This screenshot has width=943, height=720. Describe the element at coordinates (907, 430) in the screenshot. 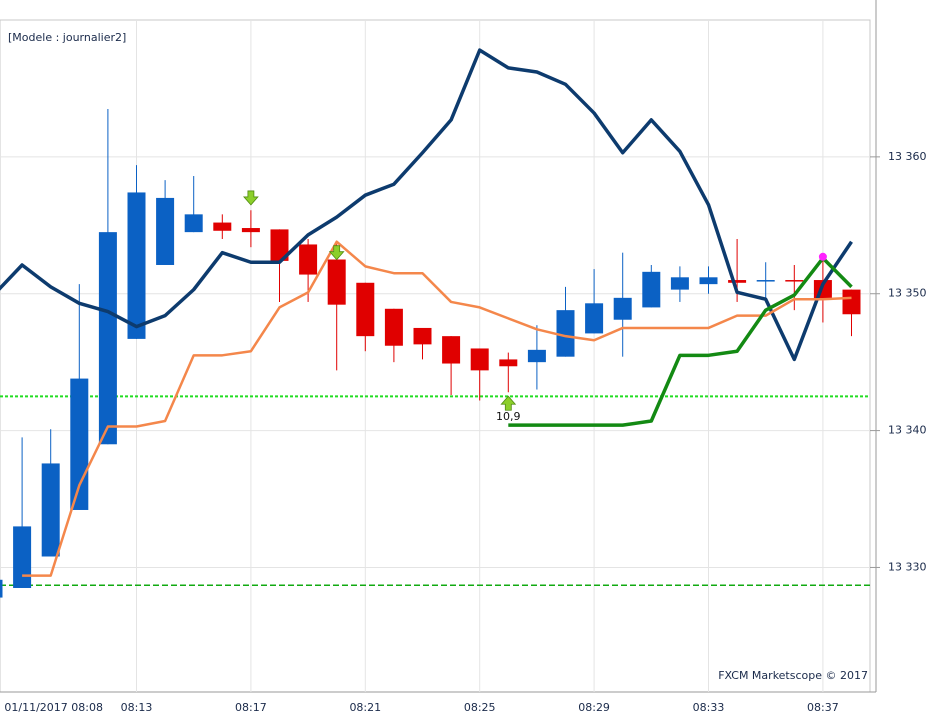

I see `y-tick-label: 13 340` at that location.